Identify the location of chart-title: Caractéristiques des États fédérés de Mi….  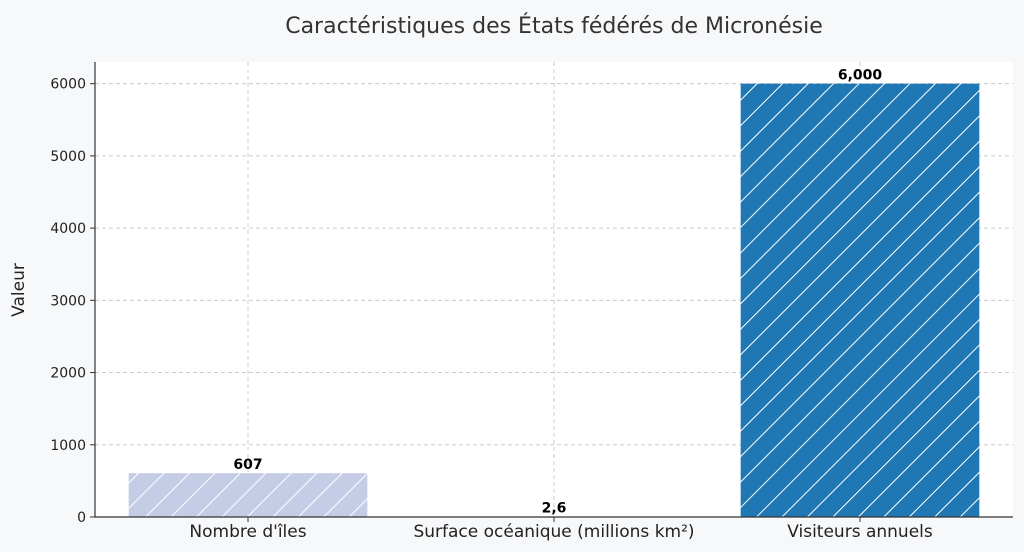
(554, 26).